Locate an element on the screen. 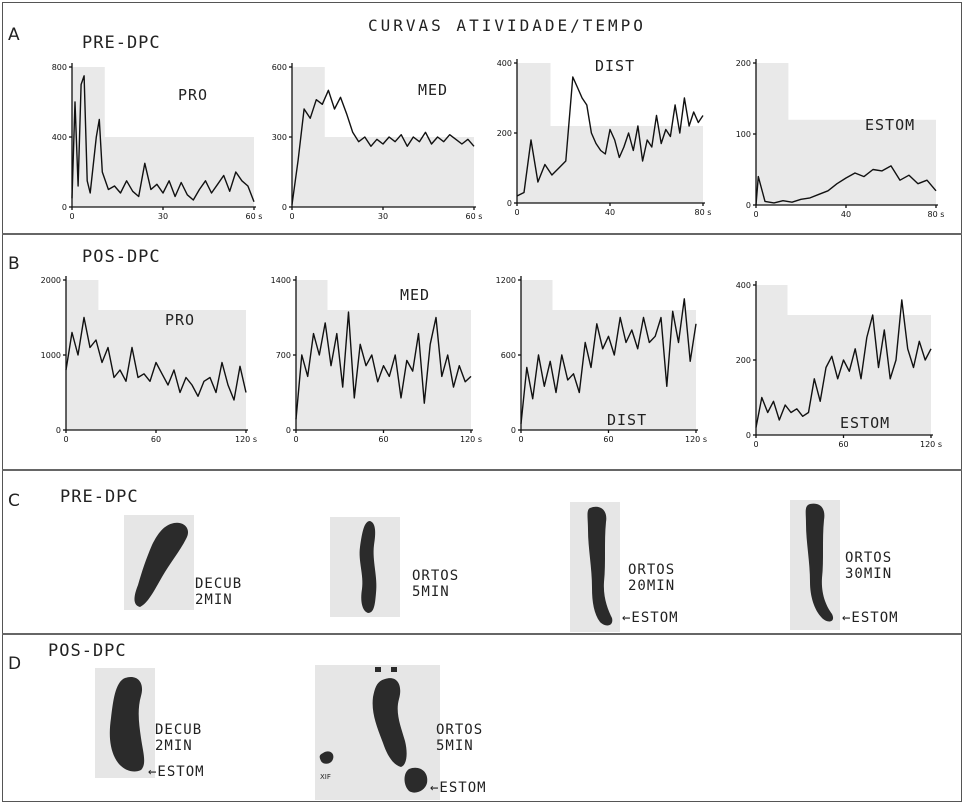  chart-b-estom: 0 200 400 0 60 120 s ESTOM is located at coordinates (839, 365).